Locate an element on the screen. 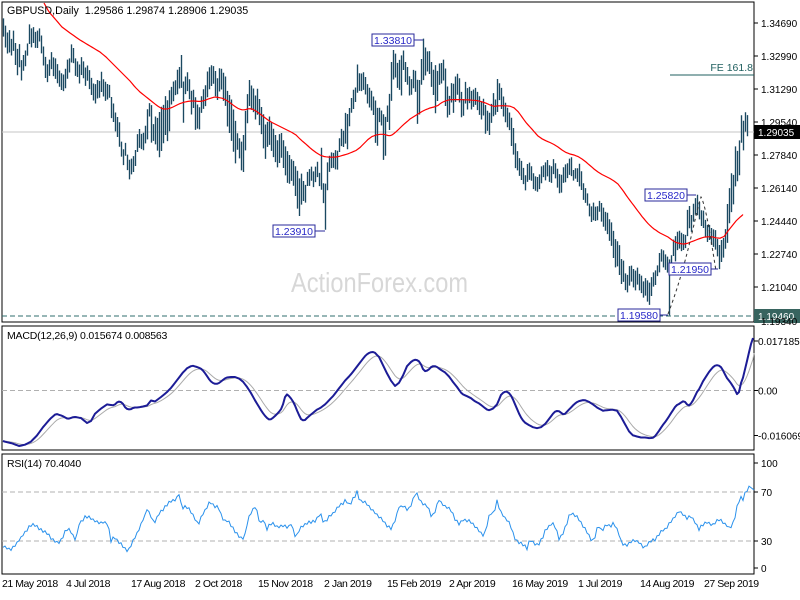  svg-text: 1.31290 is located at coordinates (779, 90).